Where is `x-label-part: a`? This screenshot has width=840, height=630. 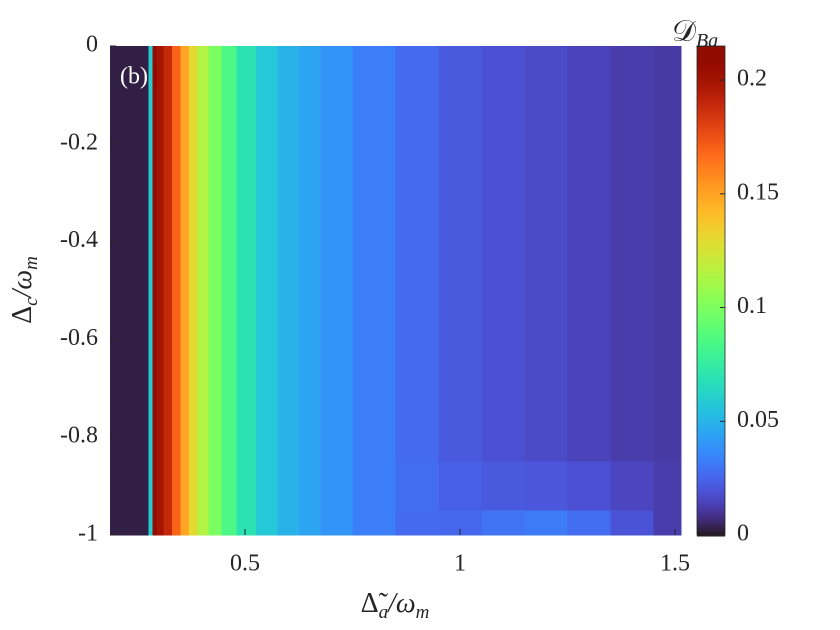 x-label-part: a is located at coordinates (384, 612).